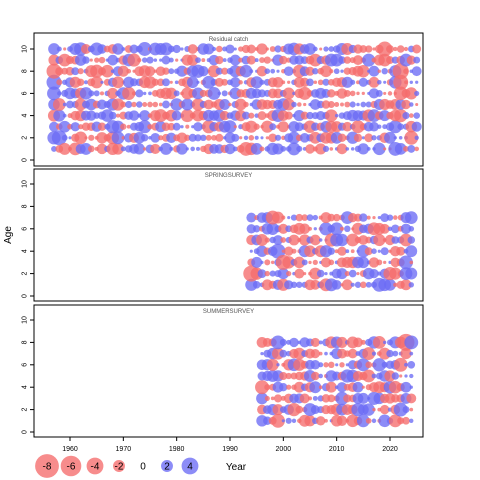  Describe the element at coordinates (25, 49) in the screenshot. I see `y-tick-label: 10` at that location.